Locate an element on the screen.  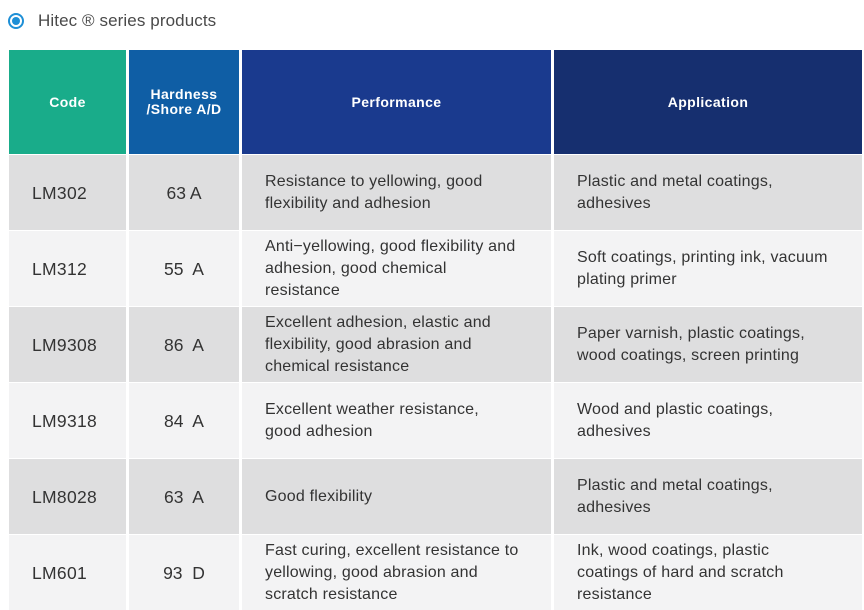
cell-hardness: 86 A is located at coordinates (184, 344).